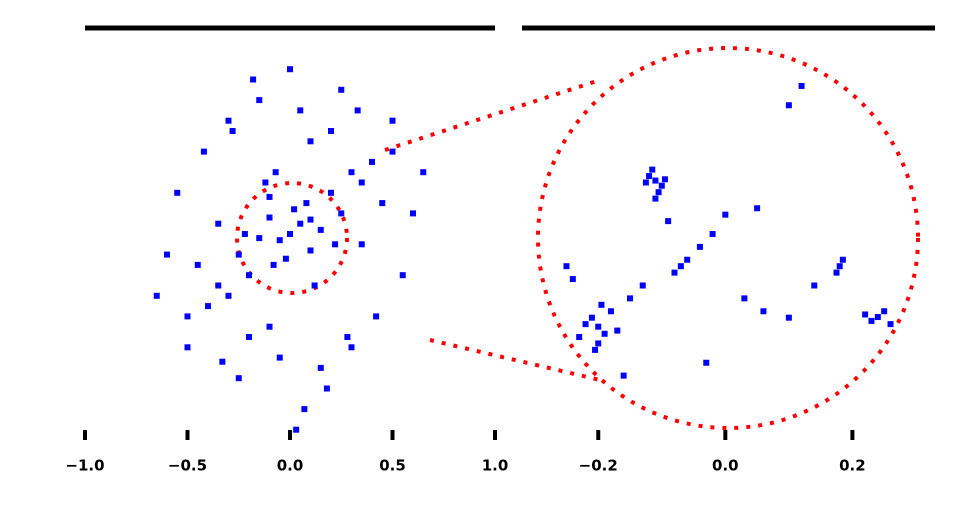 The height and width of the screenshot is (528, 969). What do you see at coordinates (492, 115) in the screenshot?
I see `zoom-line` at bounding box center [492, 115].